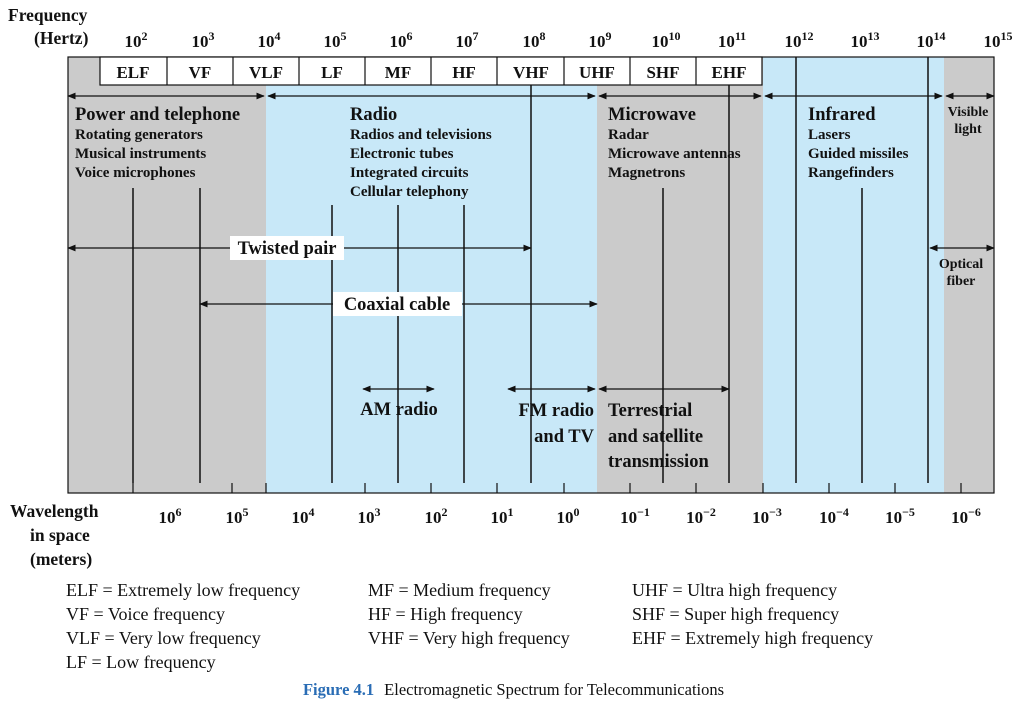 The width and height of the screenshot is (1027, 712). What do you see at coordinates (865, 40) in the screenshot?
I see `tick-label: 10¹³` at bounding box center [865, 40].